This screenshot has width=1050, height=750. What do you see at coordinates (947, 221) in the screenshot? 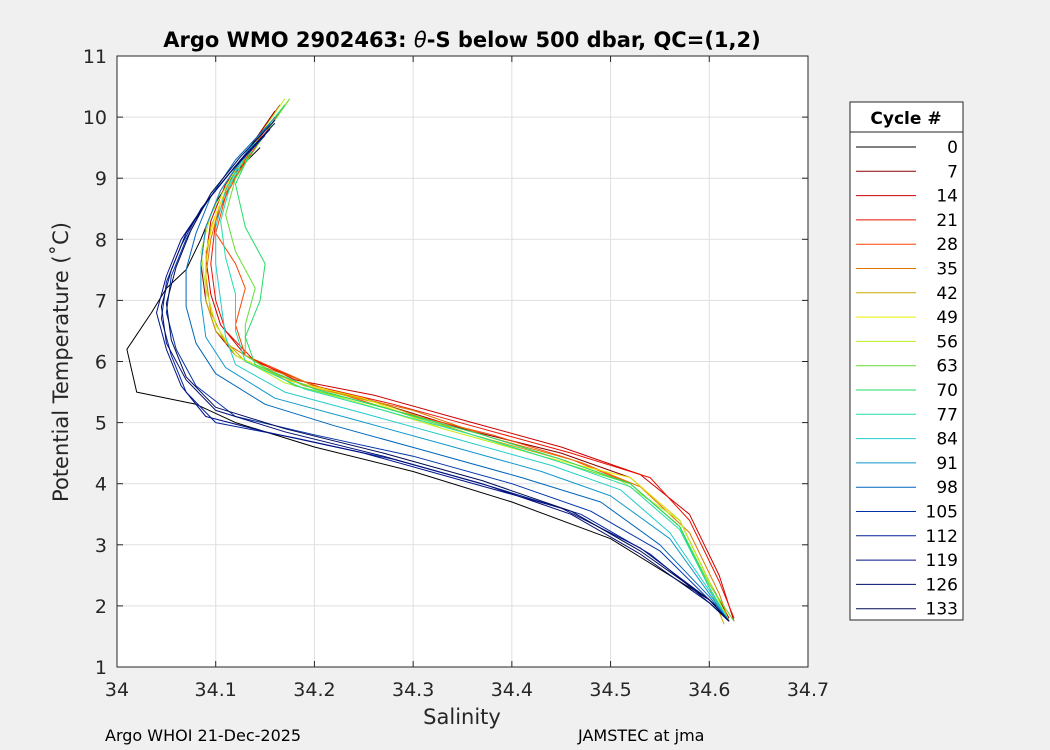
I see `legend-label: 21` at bounding box center [947, 221].